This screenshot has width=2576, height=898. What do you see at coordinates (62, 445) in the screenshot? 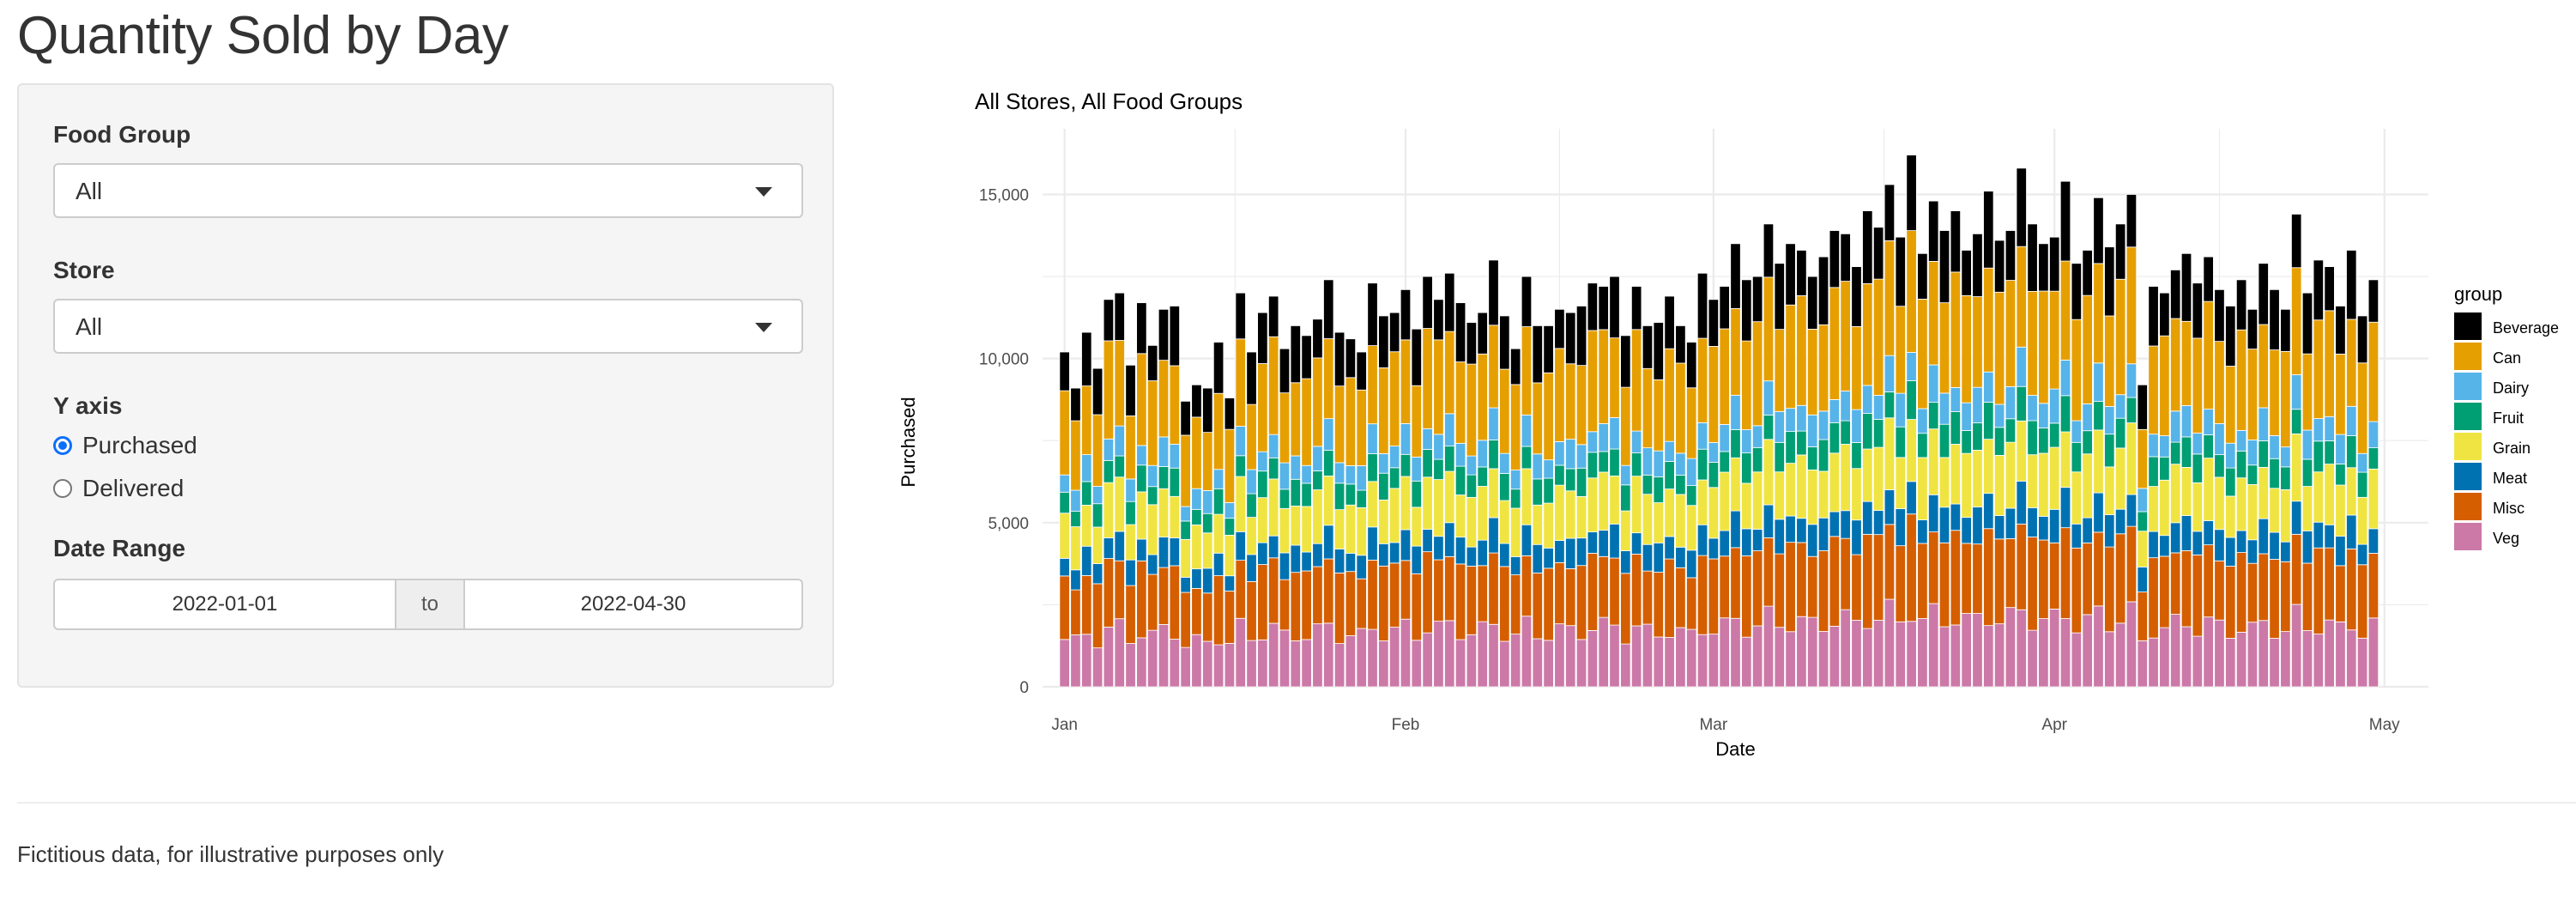
I see `radio-checked-icon` at bounding box center [62, 445].